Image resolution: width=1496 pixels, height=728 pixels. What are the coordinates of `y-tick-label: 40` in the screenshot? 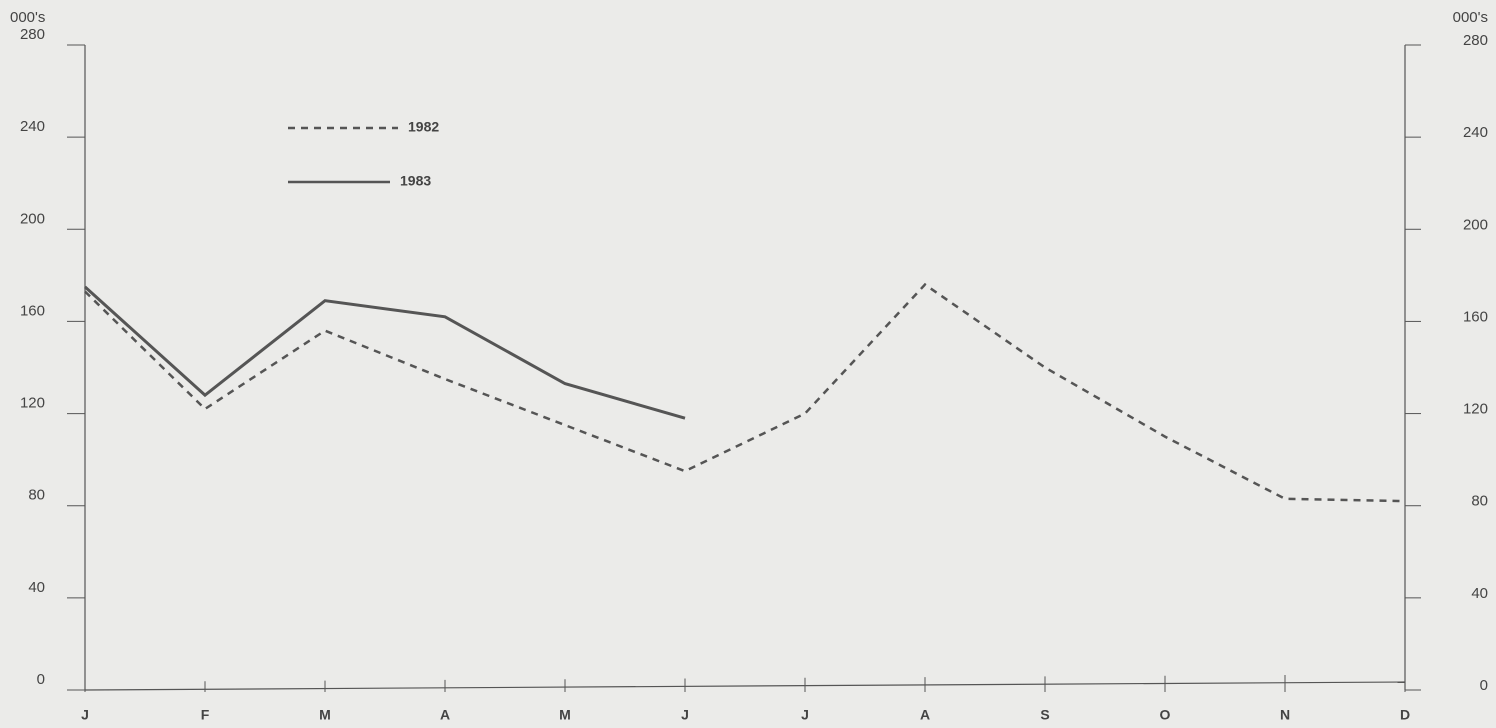 It's located at (36, 587).